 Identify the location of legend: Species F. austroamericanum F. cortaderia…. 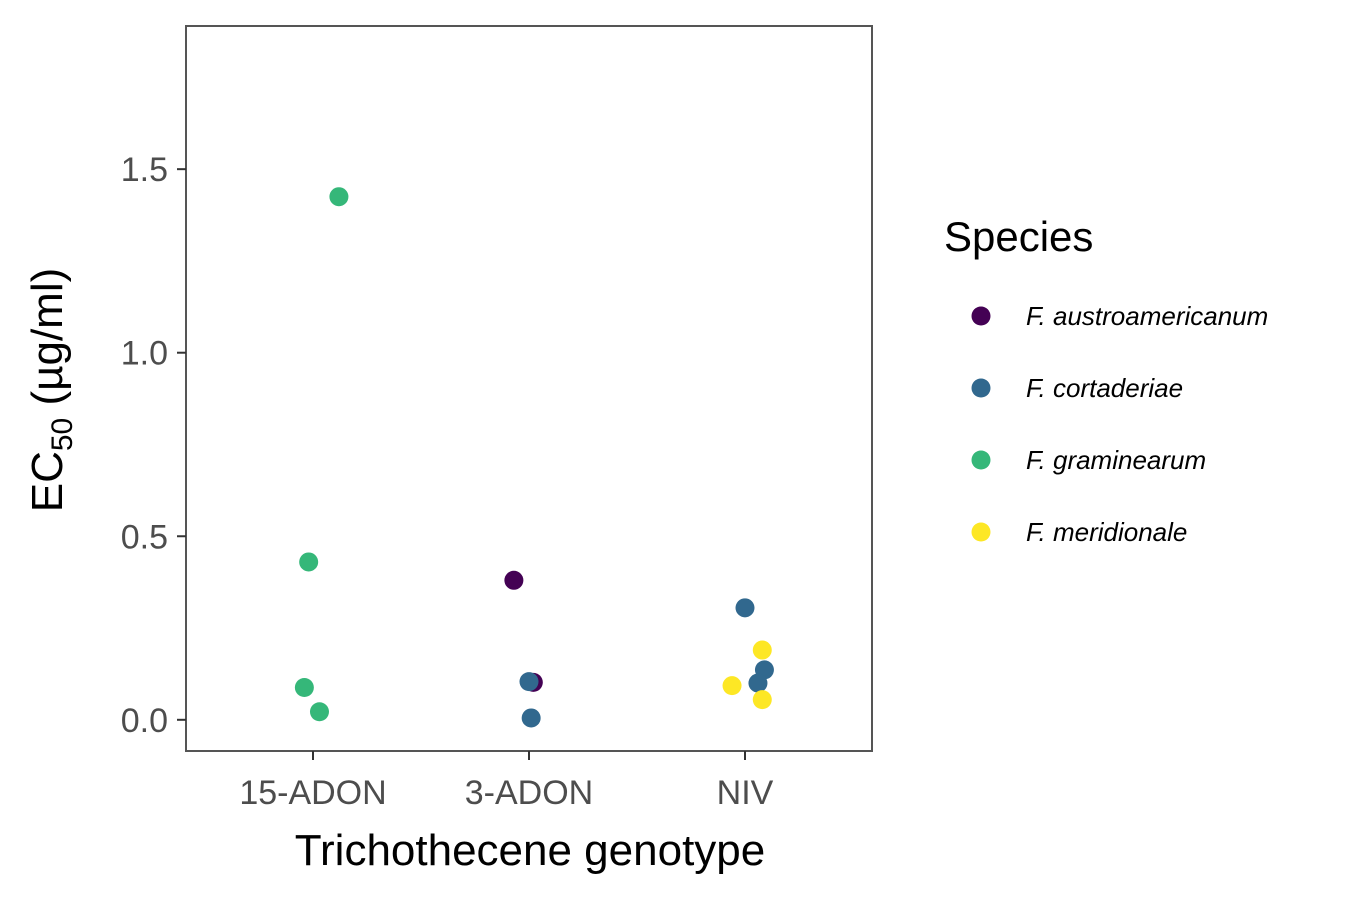
(1106, 380).